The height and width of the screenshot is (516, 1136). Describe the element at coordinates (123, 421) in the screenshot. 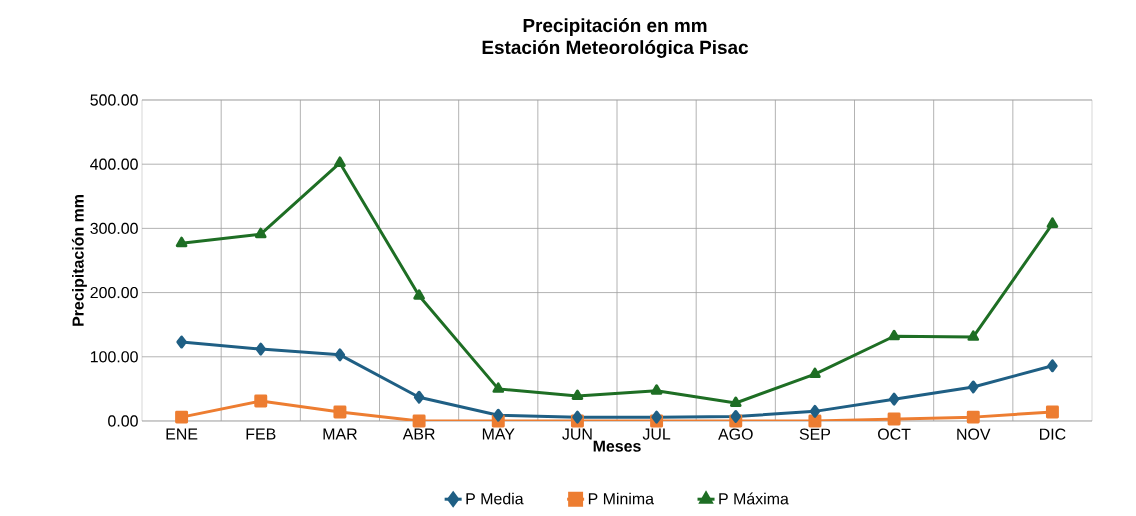

I see `y-tick-label: 0.00` at that location.